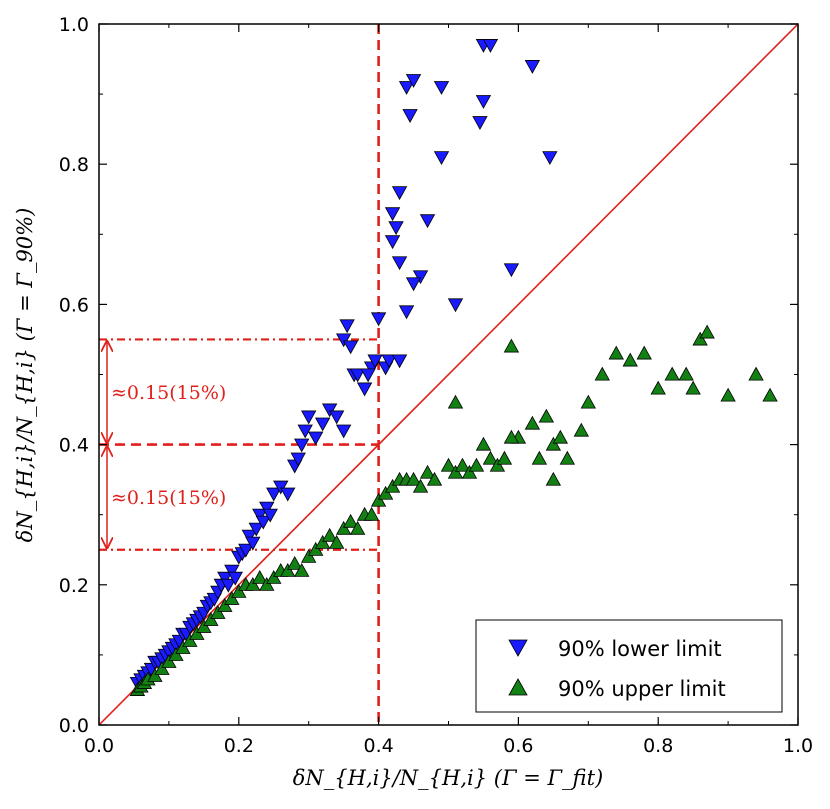 The height and width of the screenshot is (809, 830). What do you see at coordinates (629, 666) in the screenshot?
I see `legend: 90% lower limit 90% upper limit` at bounding box center [629, 666].